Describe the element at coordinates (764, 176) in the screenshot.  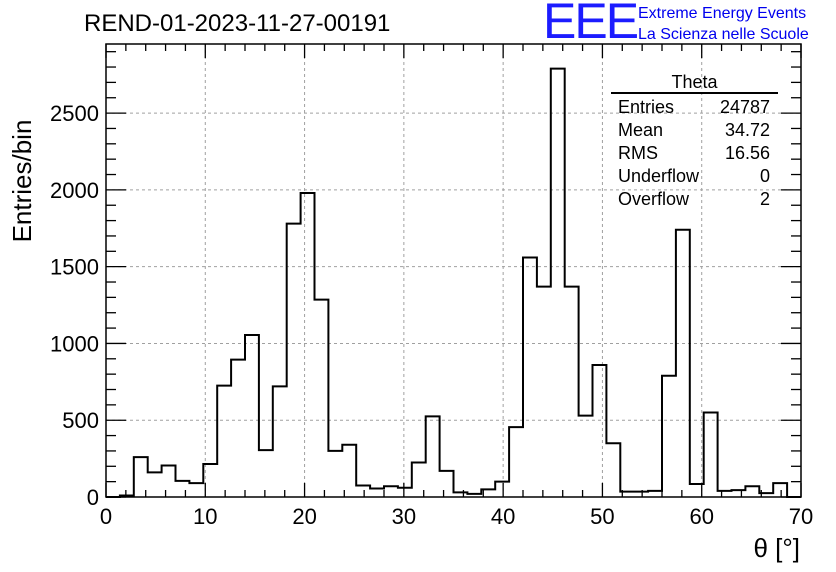
I see `stat-value: 0` at that location.